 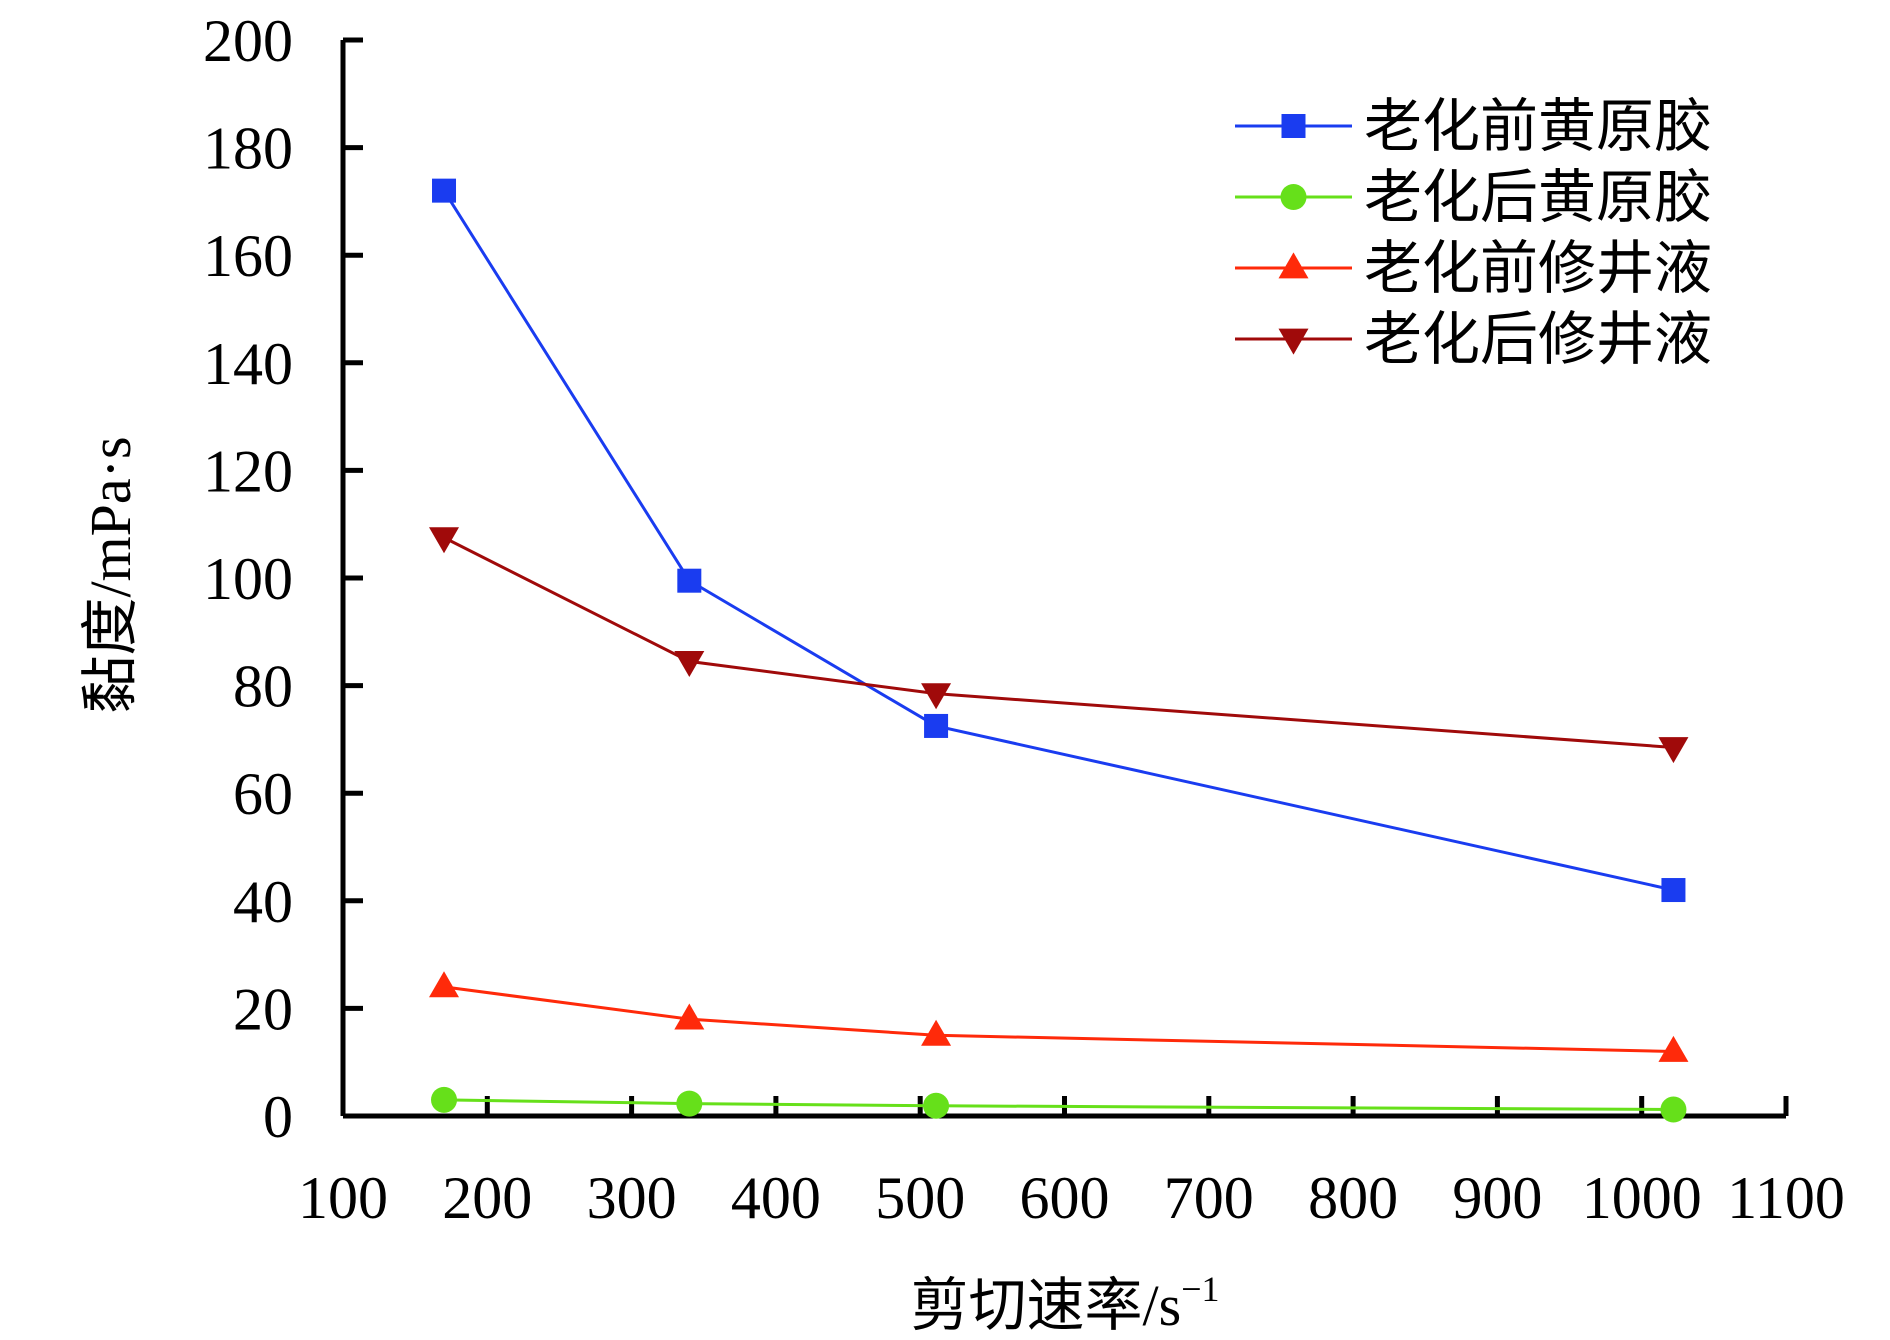 I want to click on x-tick-label: 800, so click(x=1353, y=1198).